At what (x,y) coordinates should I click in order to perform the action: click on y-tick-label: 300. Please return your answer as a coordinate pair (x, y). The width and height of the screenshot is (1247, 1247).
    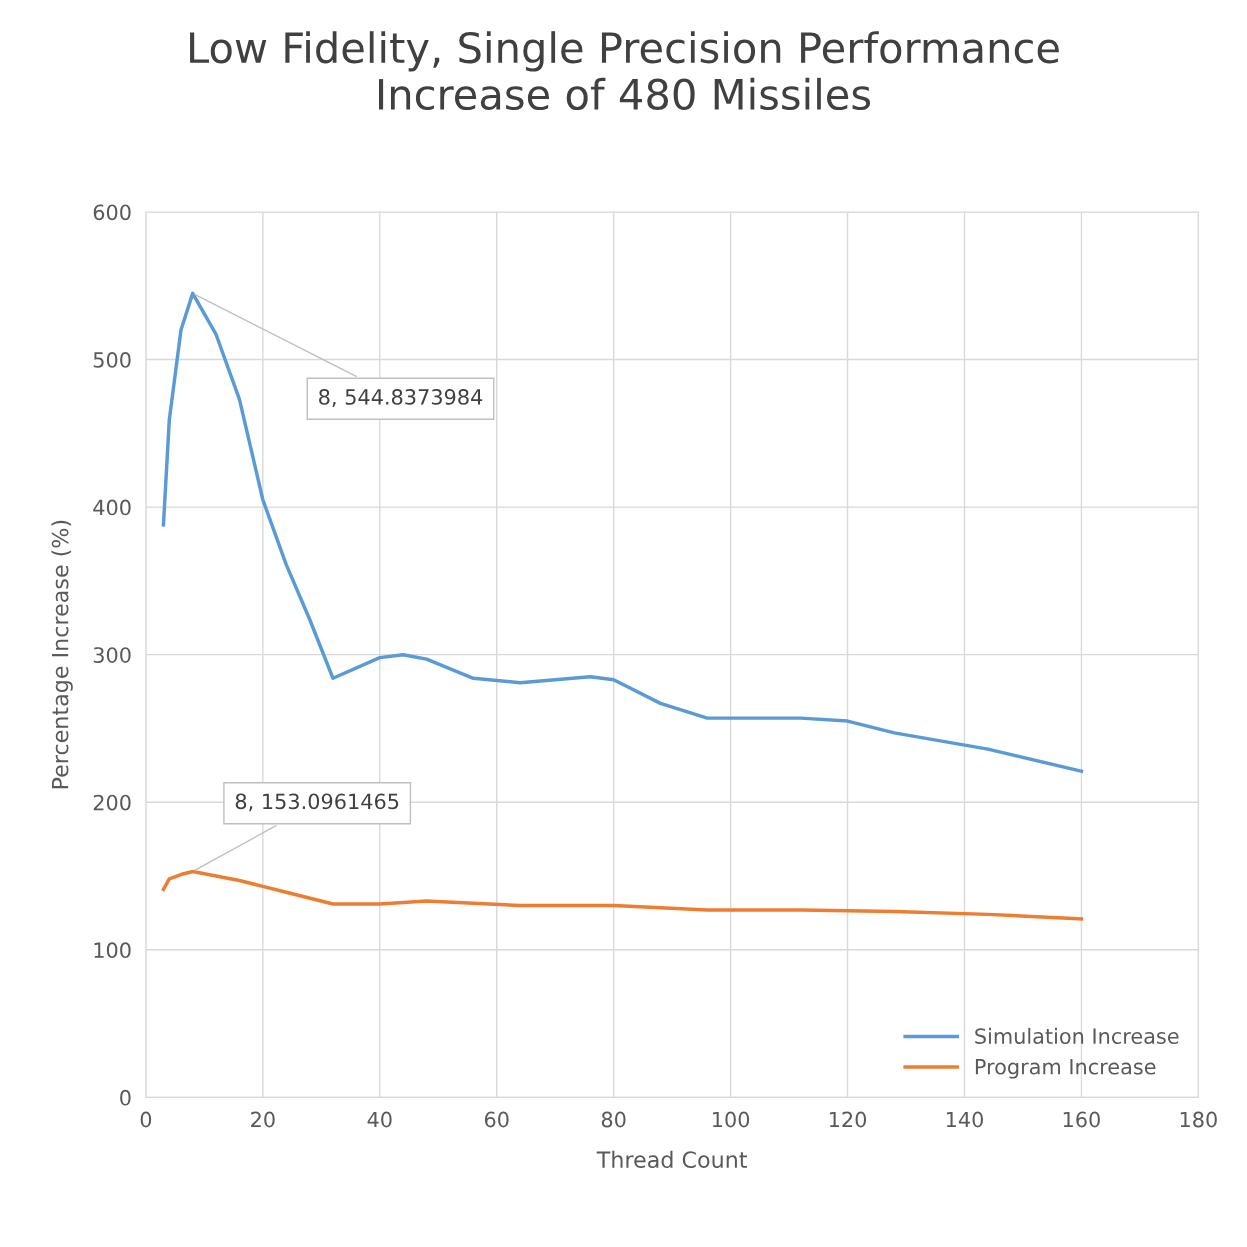
    Looking at the image, I should click on (112, 655).